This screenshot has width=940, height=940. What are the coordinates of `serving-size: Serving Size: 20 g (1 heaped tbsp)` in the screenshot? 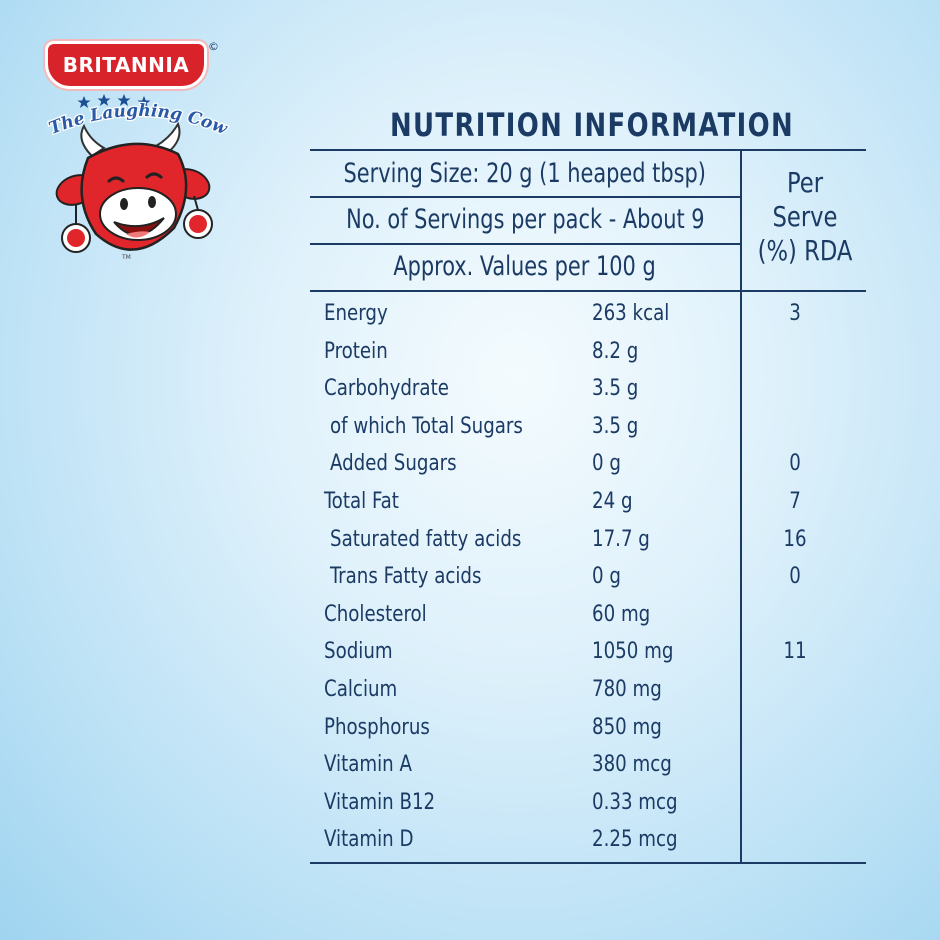 It's located at (525, 173).